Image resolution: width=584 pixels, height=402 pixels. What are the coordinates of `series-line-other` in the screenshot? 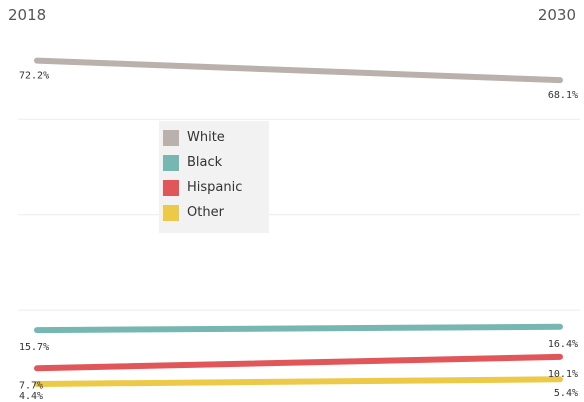 It's located at (298, 382).